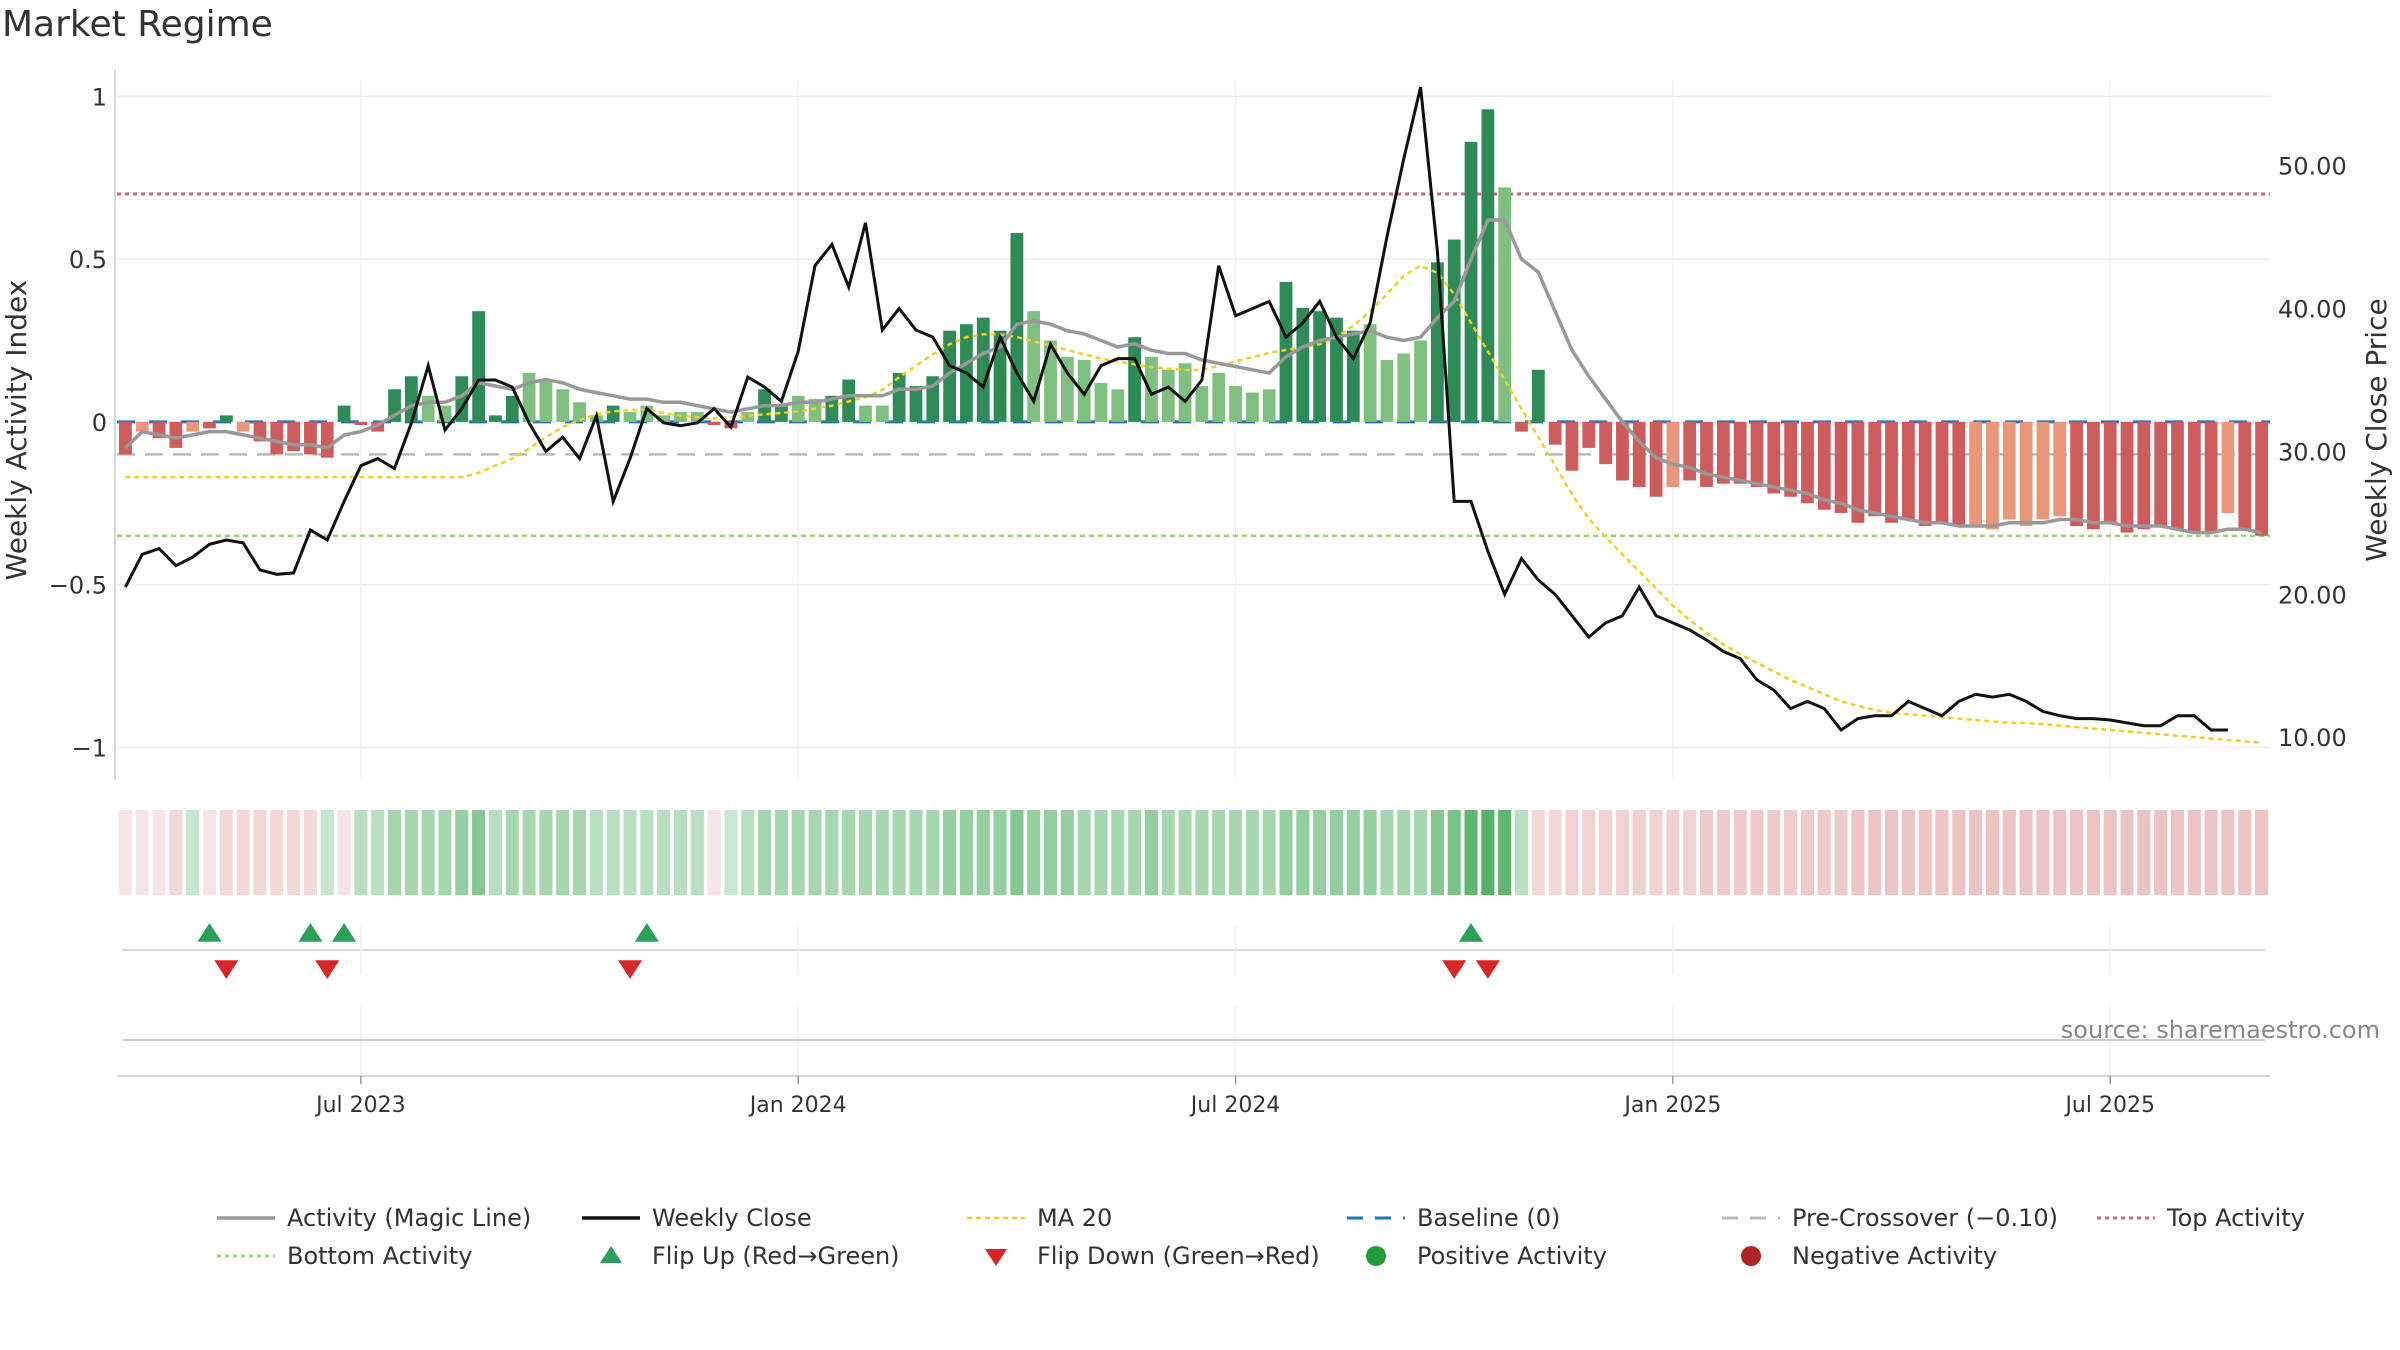 The width and height of the screenshot is (2400, 1350). I want to click on left-tick-label: −1, so click(89, 748).